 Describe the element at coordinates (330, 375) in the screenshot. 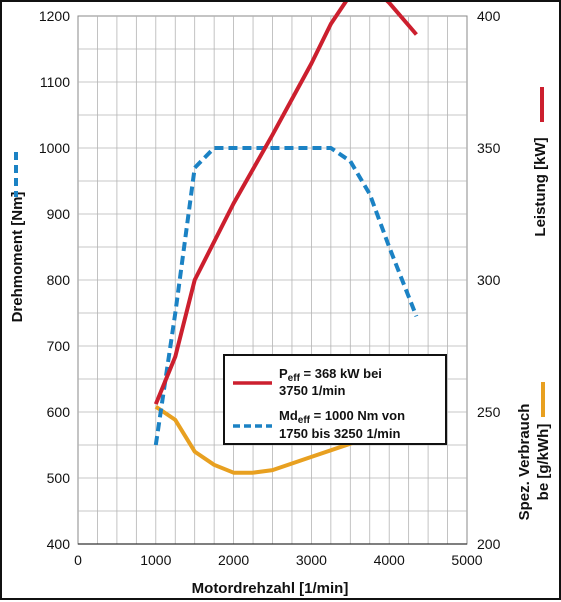

I see `legend-power-line1: Peff = 368 kW bei` at that location.